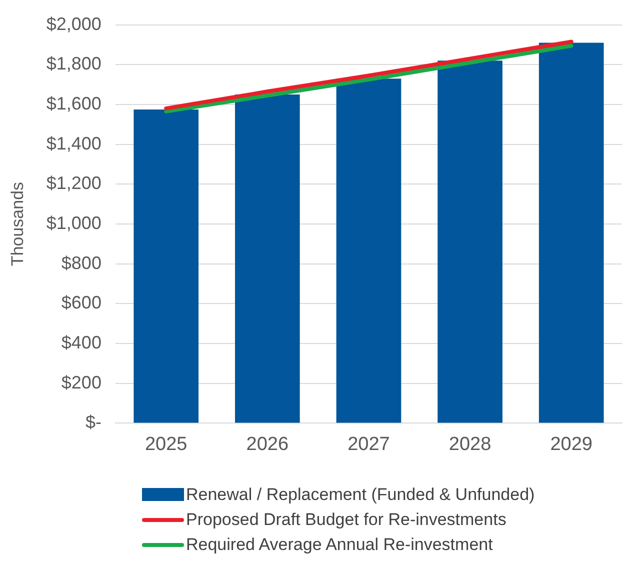 This screenshot has height=572, width=632. Describe the element at coordinates (360, 495) in the screenshot. I see `legend-label: Renewal / Replacement (Funded & Unfunded)` at that location.